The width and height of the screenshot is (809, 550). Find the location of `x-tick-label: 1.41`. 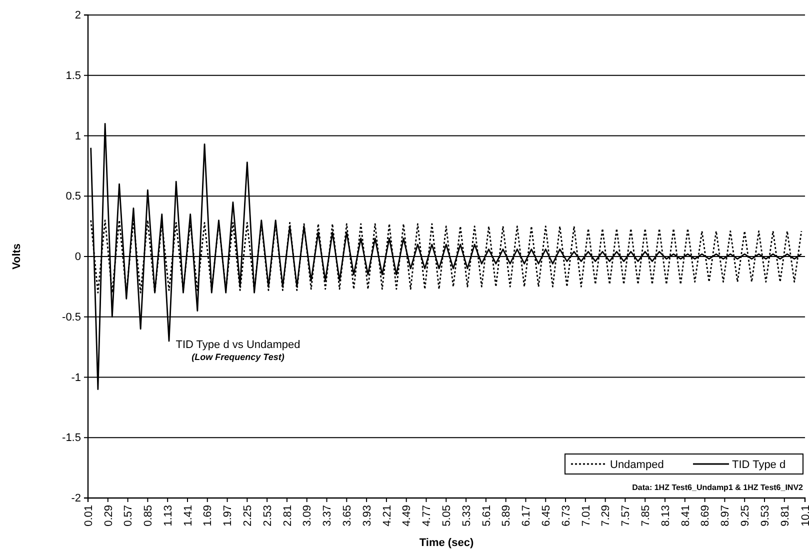

x-tick-label: 1.41 is located at coordinates (188, 515).